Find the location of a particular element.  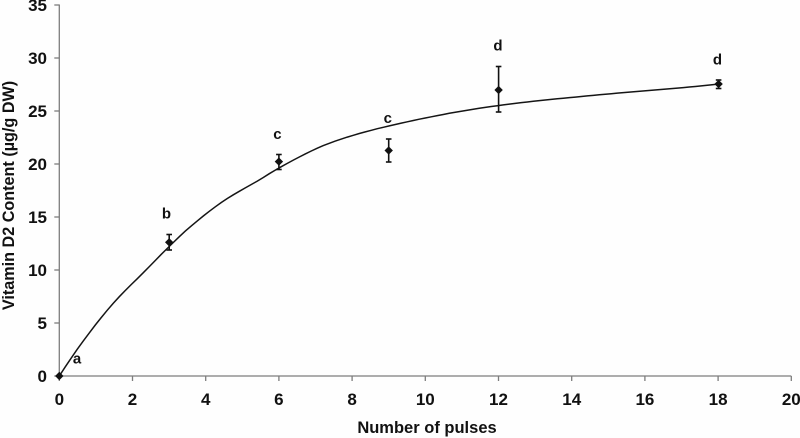

svg-text: 25 is located at coordinates (37, 111).